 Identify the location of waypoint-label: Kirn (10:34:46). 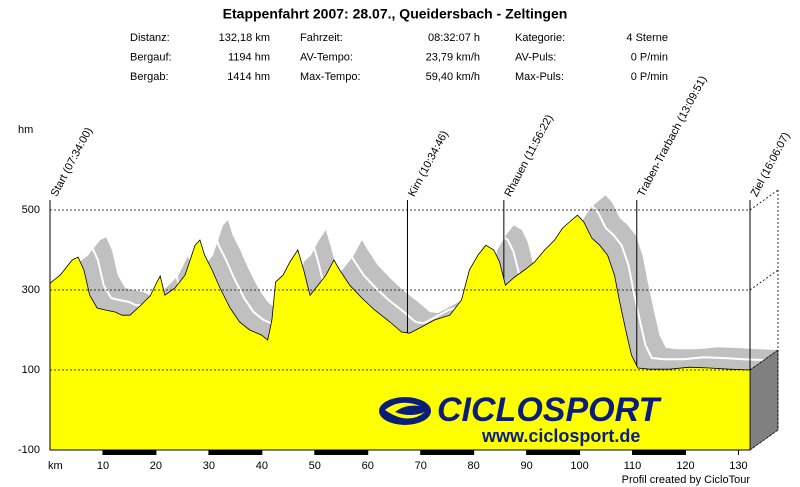
(428, 164).